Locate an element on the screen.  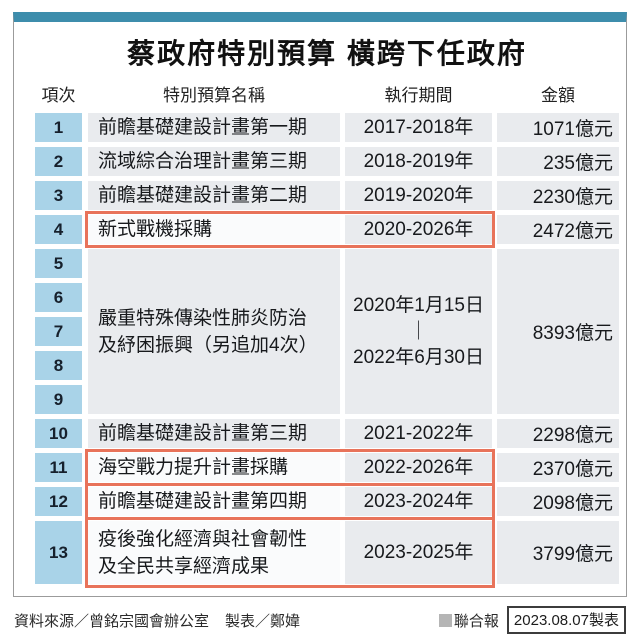
budget-name-line: 新式戰機採購 is located at coordinates (155, 229).